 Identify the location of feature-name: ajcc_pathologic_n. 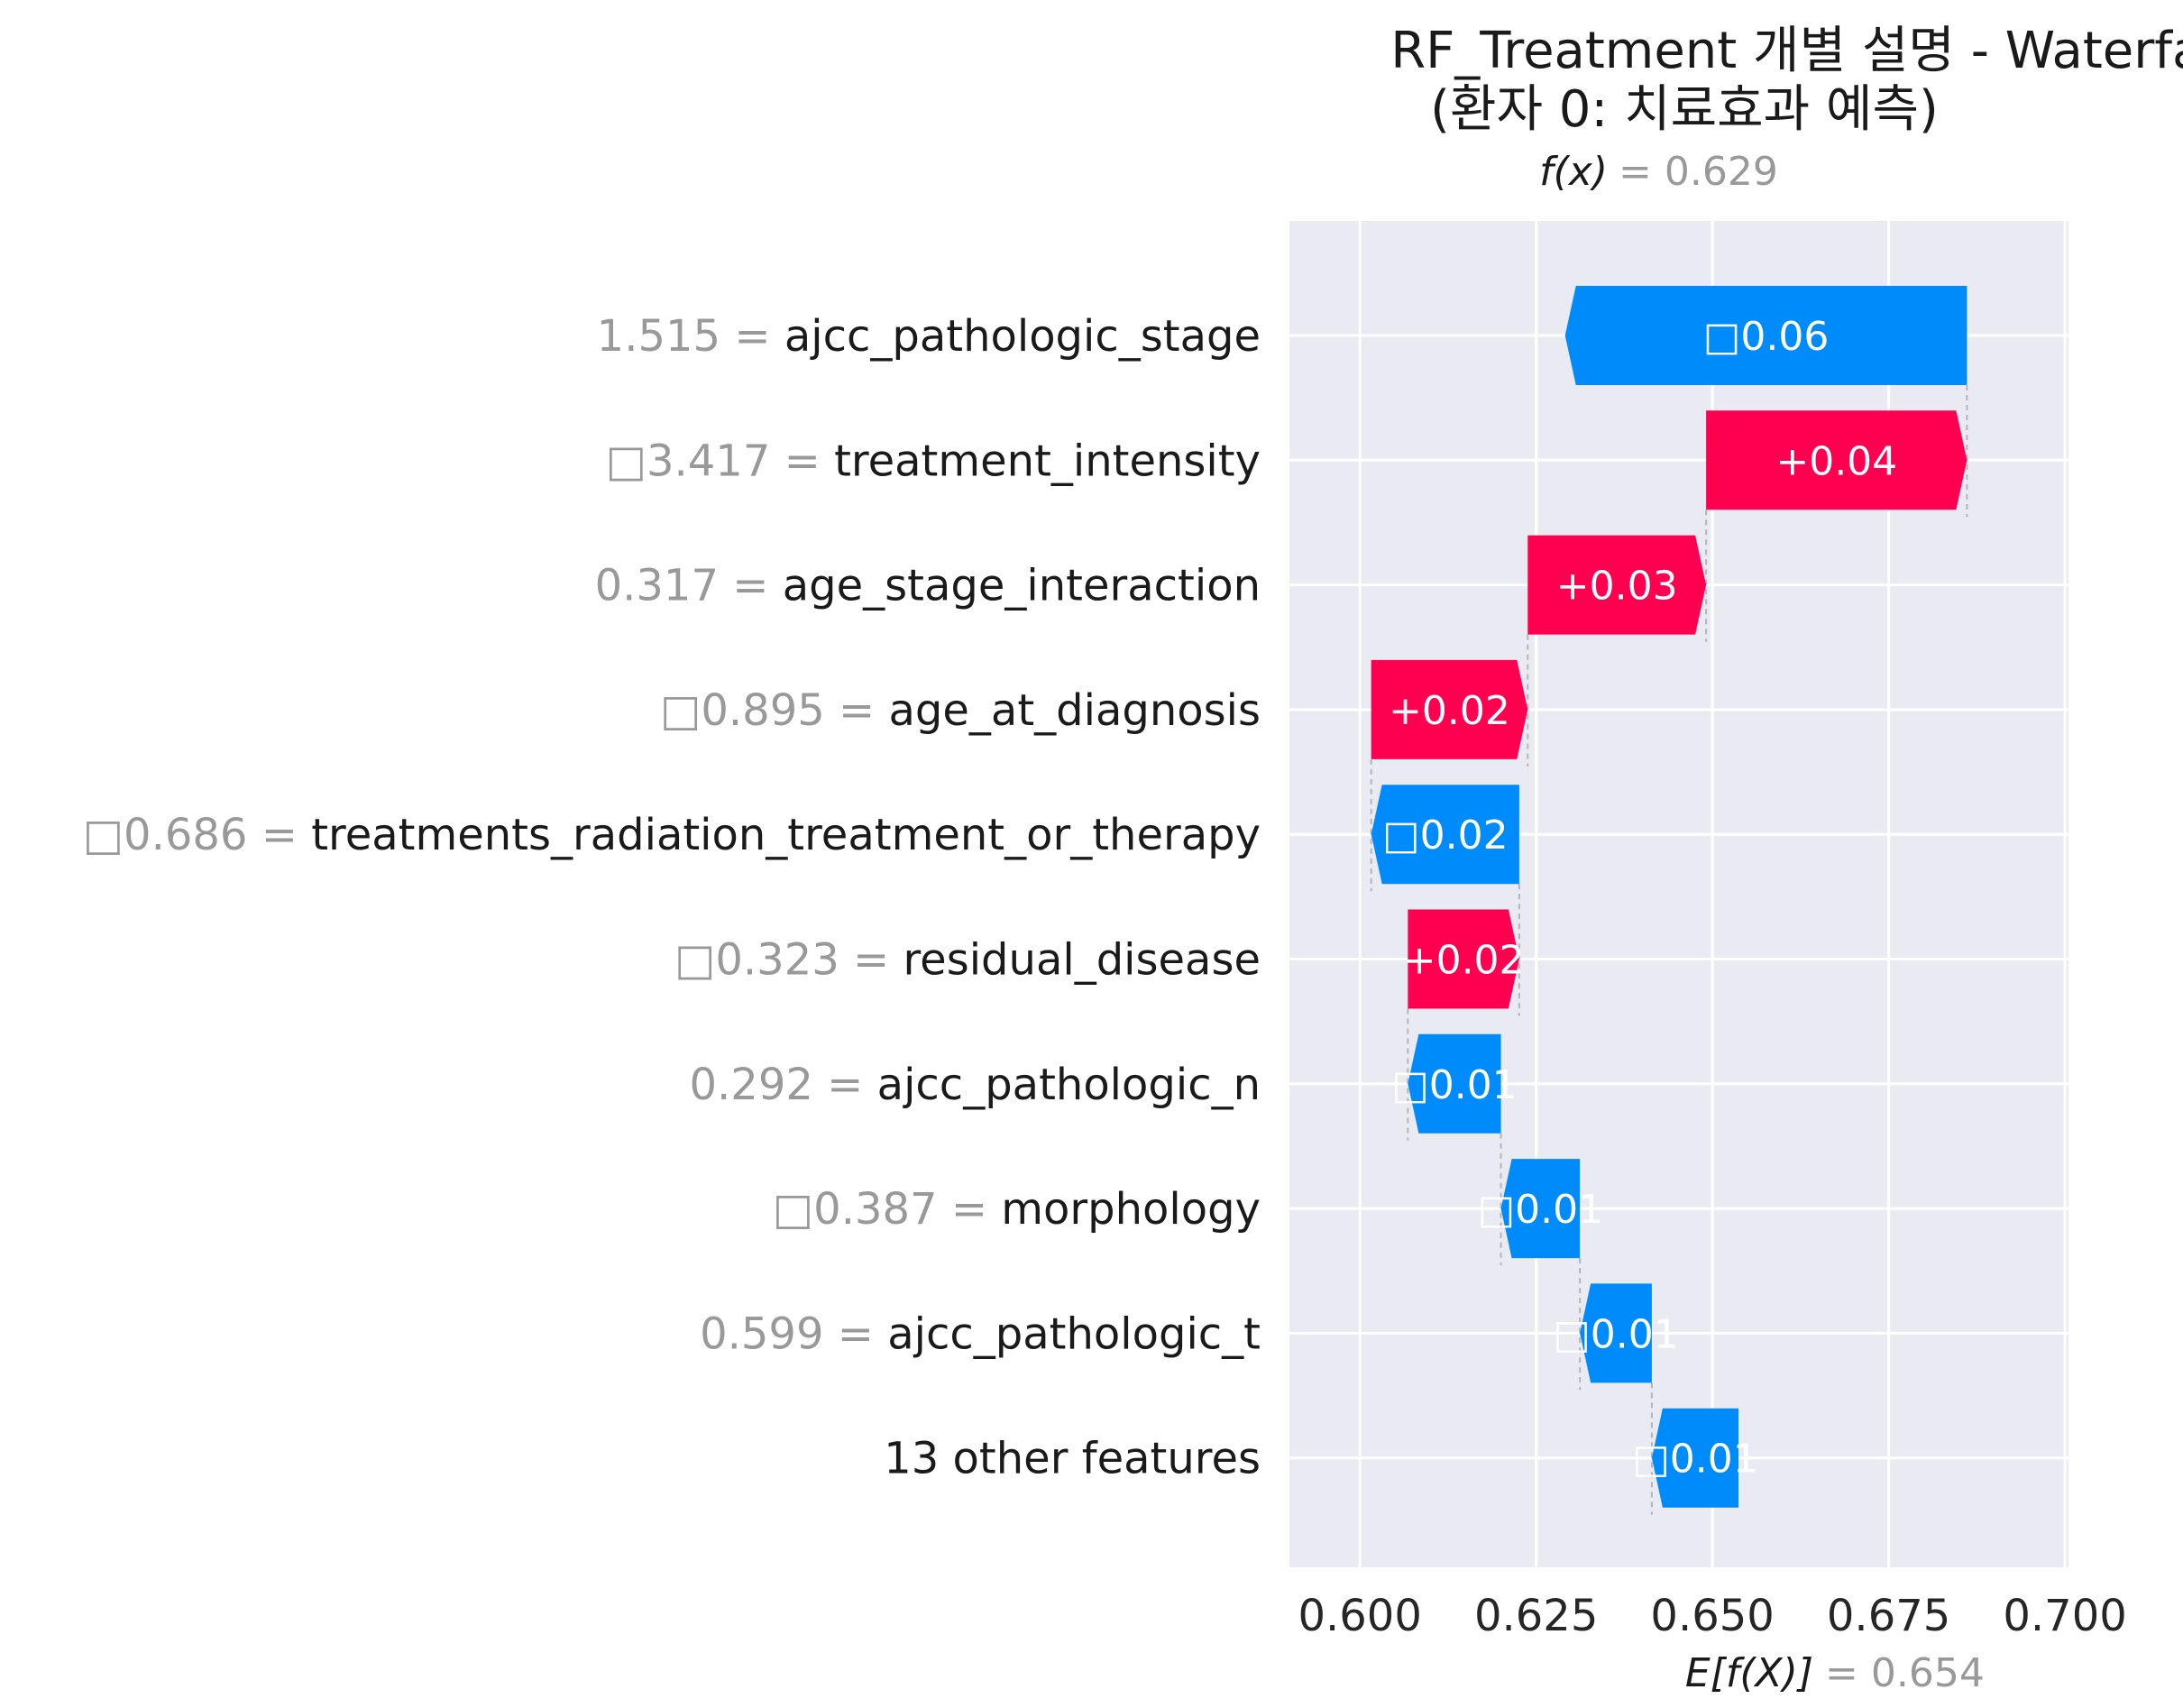
(1069, 1085).